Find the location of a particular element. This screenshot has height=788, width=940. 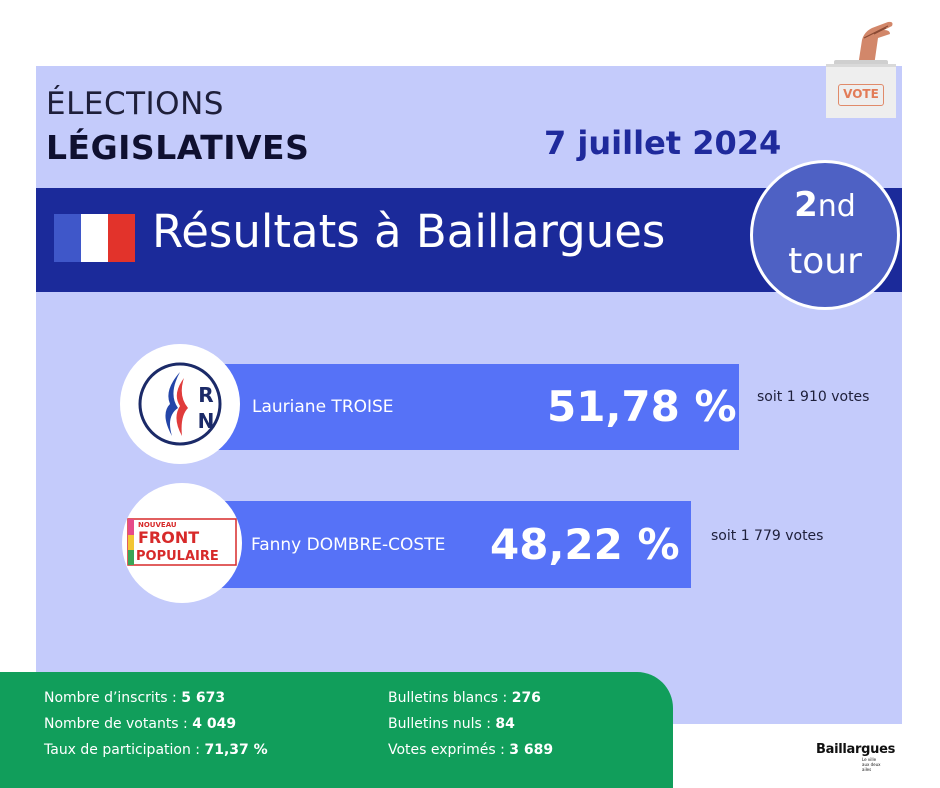

stat-inscrits: Nombre d’inscrits : 5 673 is located at coordinates (135, 698).